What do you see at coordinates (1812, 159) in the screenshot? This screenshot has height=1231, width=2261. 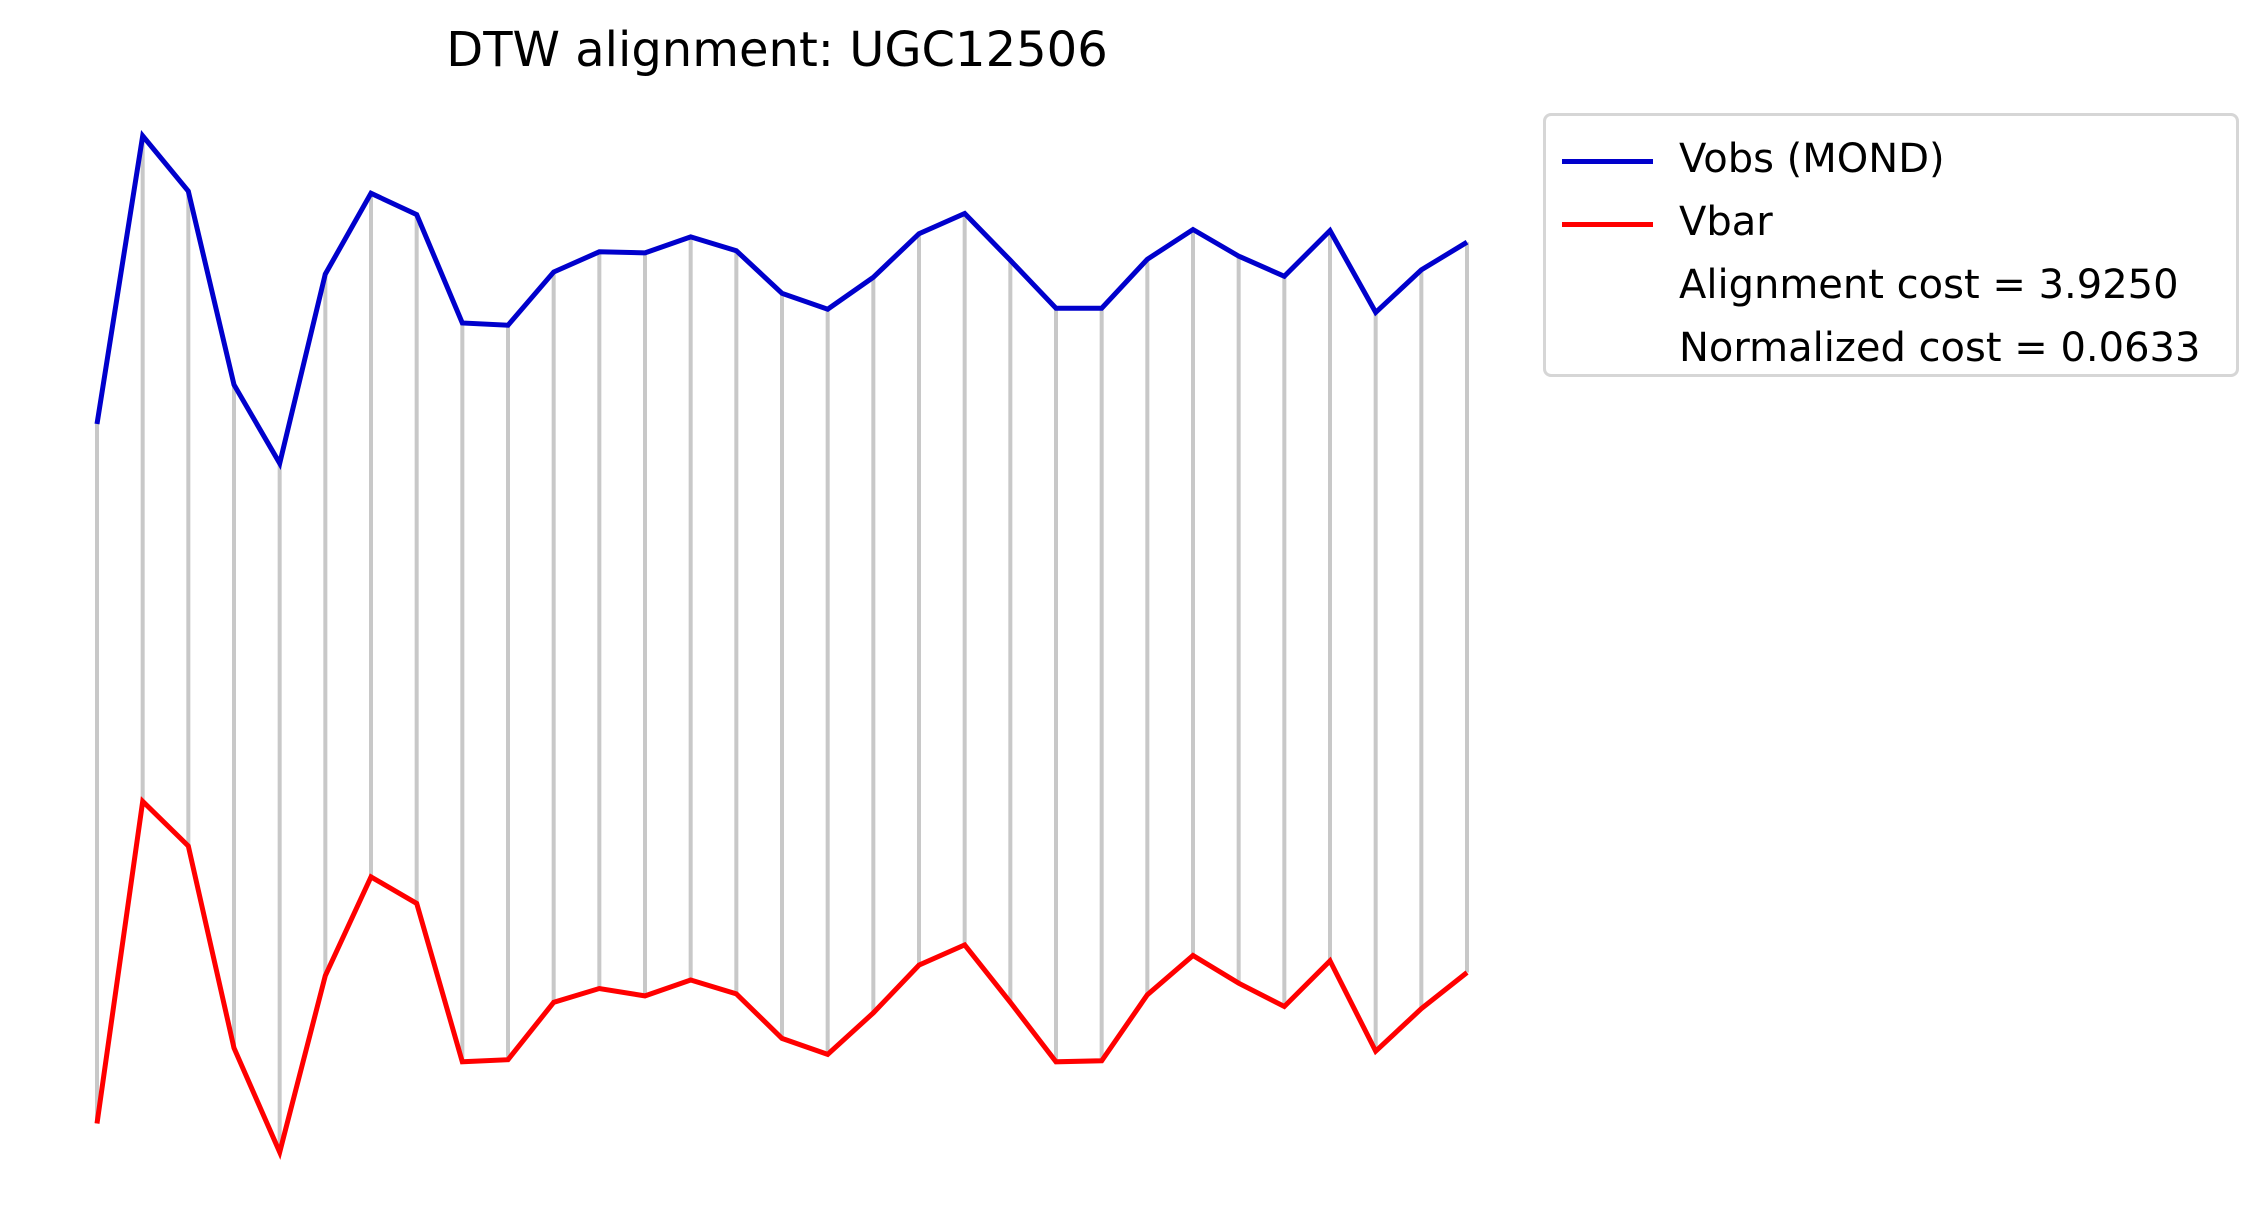 I see `legend-label-vobs: Vobs (MOND)` at bounding box center [1812, 159].